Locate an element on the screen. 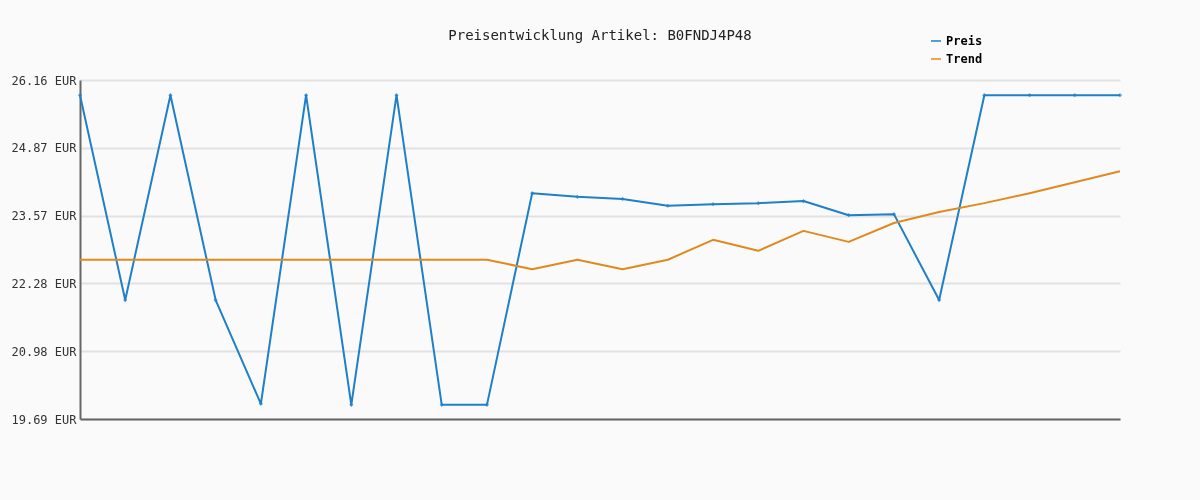 The width and height of the screenshot is (1200, 500). y-tick-label: 22.28 EUR is located at coordinates (44, 283).